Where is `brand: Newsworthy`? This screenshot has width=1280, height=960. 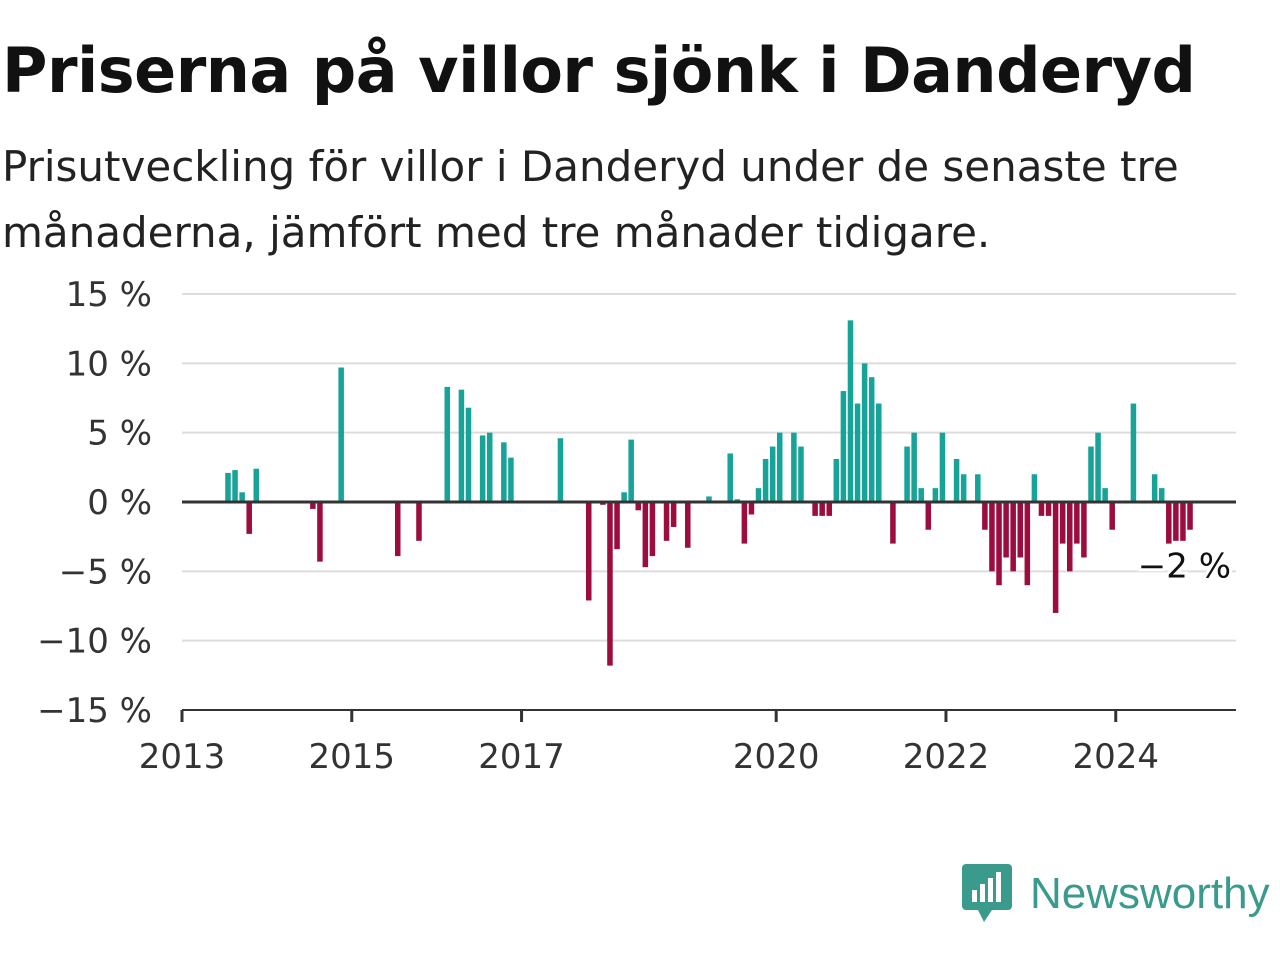
brand: Newsworthy is located at coordinates (1116, 894).